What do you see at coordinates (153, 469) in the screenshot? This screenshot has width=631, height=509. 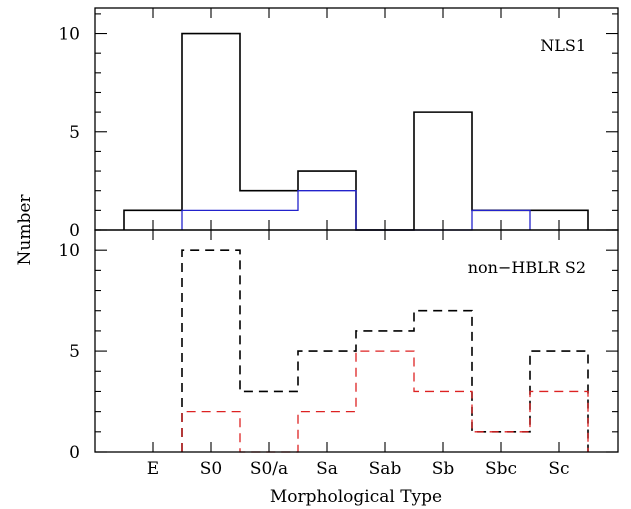 I see `x-tick-label: E` at bounding box center [153, 469].